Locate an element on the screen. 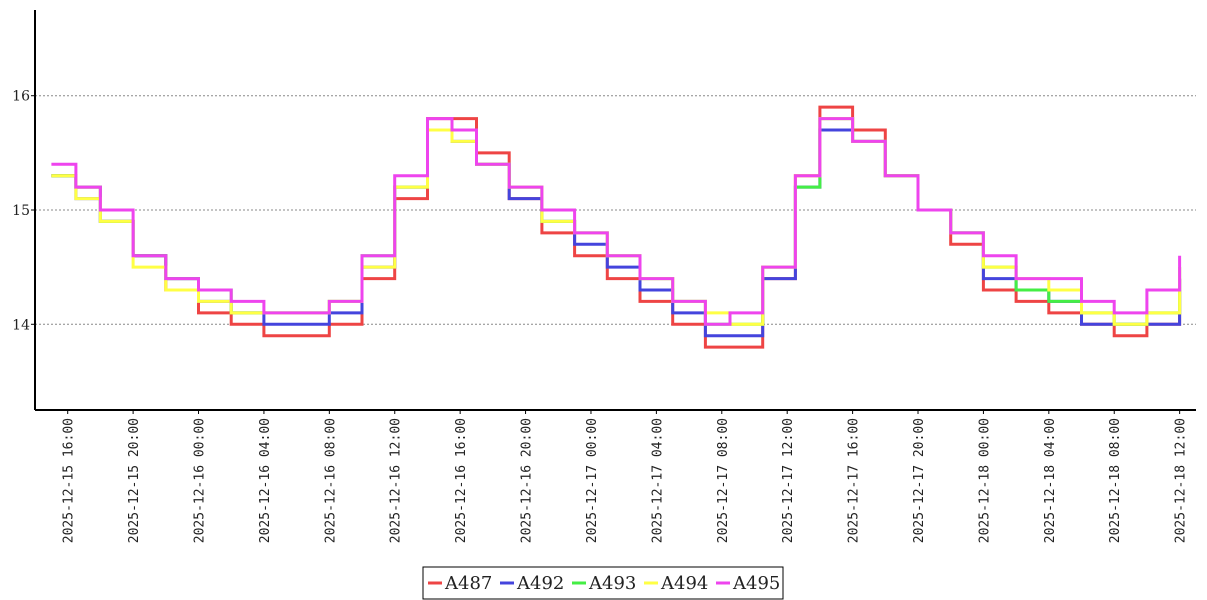  x-tick-label: 2025-12-16 12:00 is located at coordinates (396, 480).